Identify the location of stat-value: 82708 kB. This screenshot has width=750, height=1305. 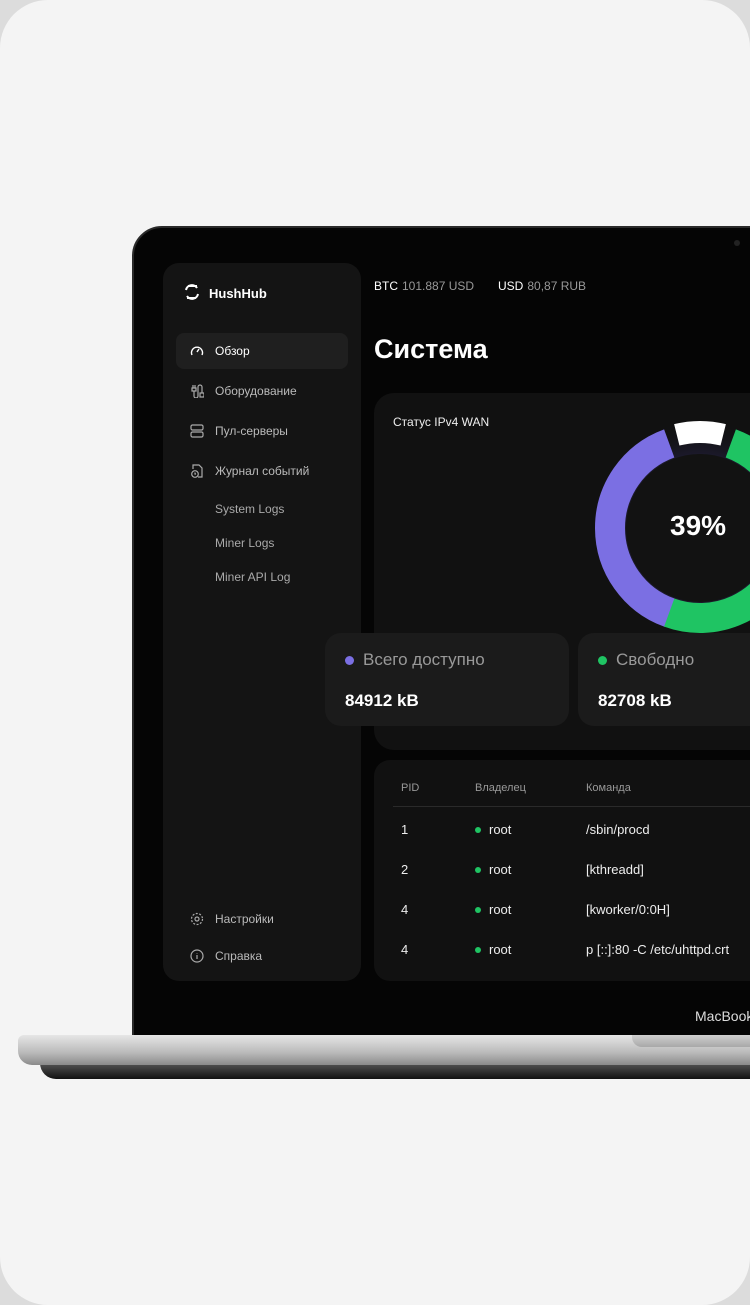
(635, 700).